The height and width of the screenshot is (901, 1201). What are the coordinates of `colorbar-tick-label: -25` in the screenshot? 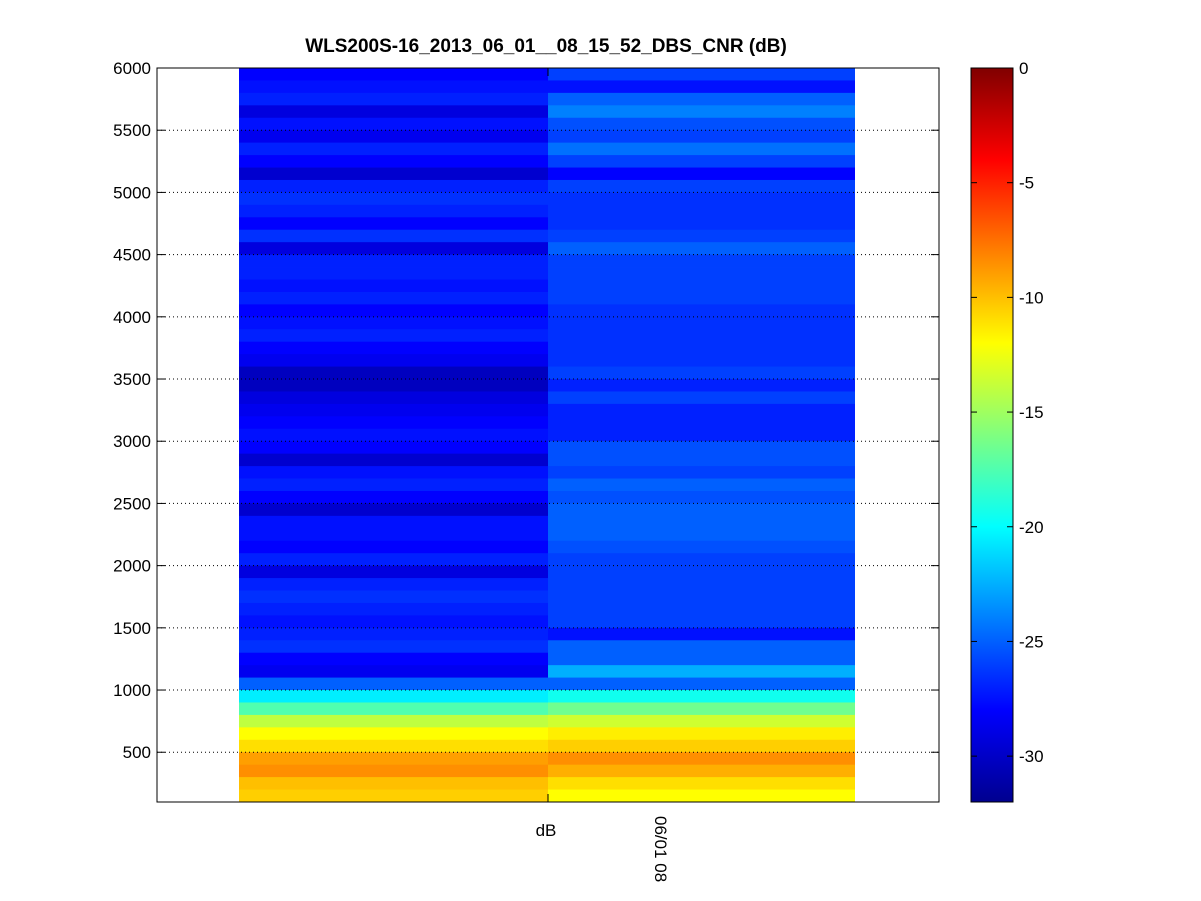 It's located at (1031, 641).